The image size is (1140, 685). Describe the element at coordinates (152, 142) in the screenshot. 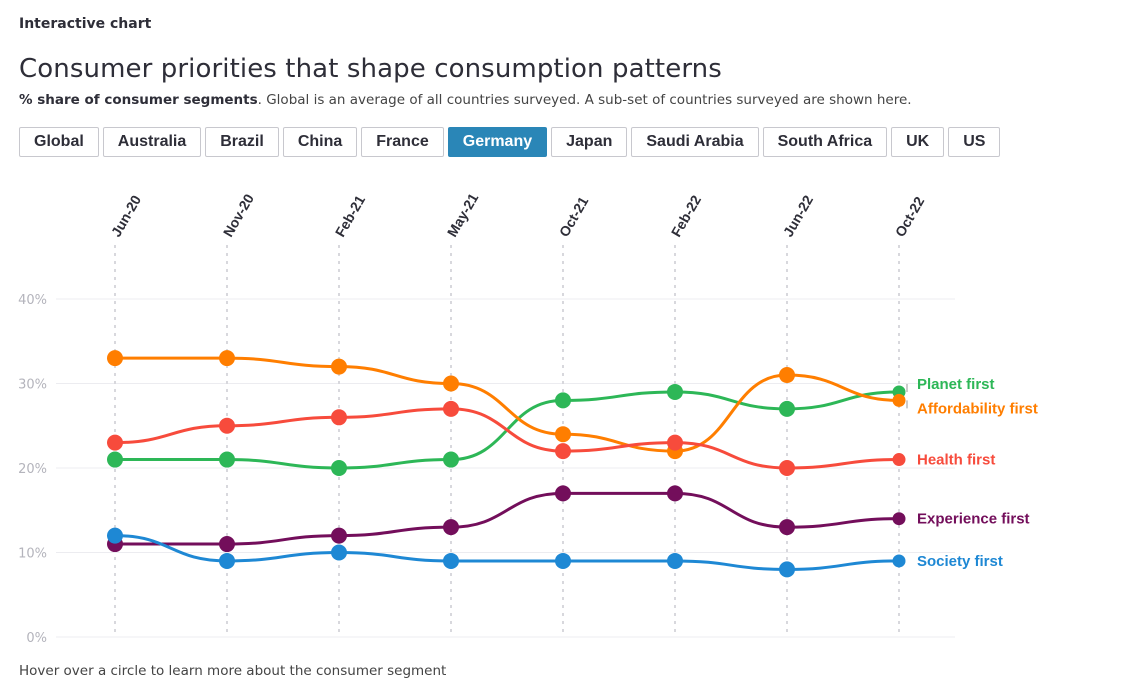

I see `tab-australia: Australia` at that location.